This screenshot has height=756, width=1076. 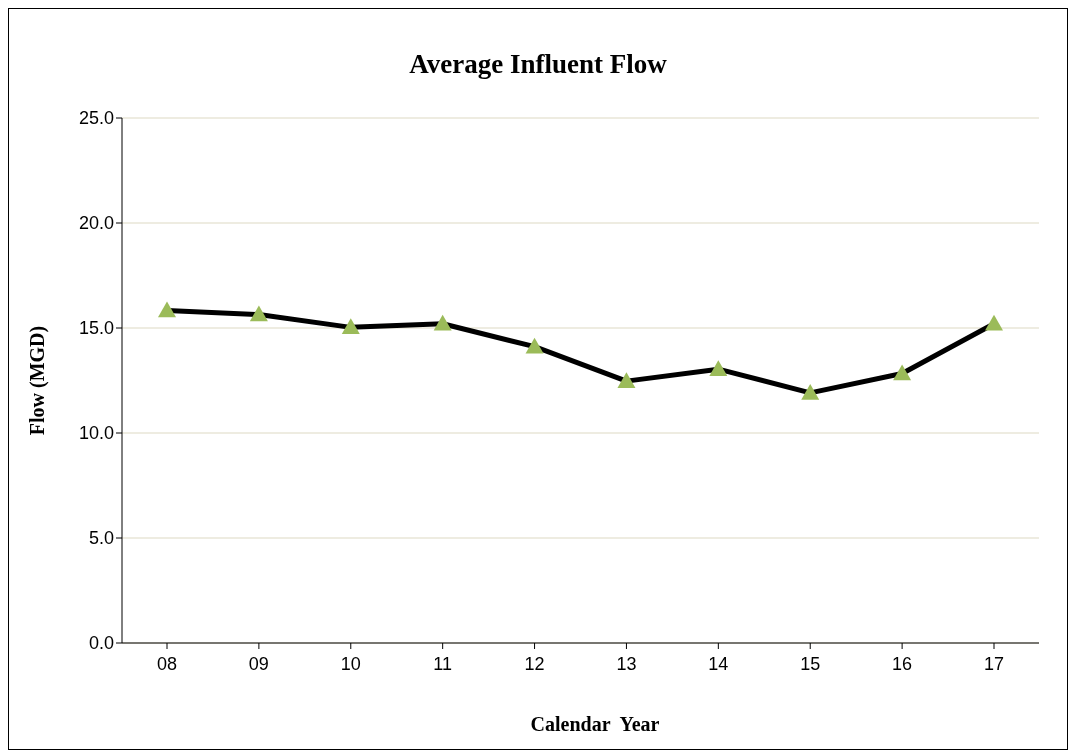 What do you see at coordinates (443, 663) in the screenshot?
I see `x-tick-label: 11` at bounding box center [443, 663].